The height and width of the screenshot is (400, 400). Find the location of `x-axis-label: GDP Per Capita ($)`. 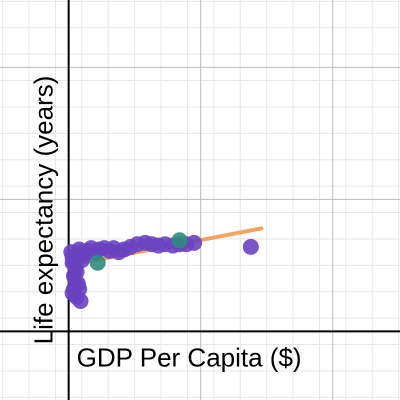

x-axis-label: GDP Per Capita ($) is located at coordinates (189, 357).